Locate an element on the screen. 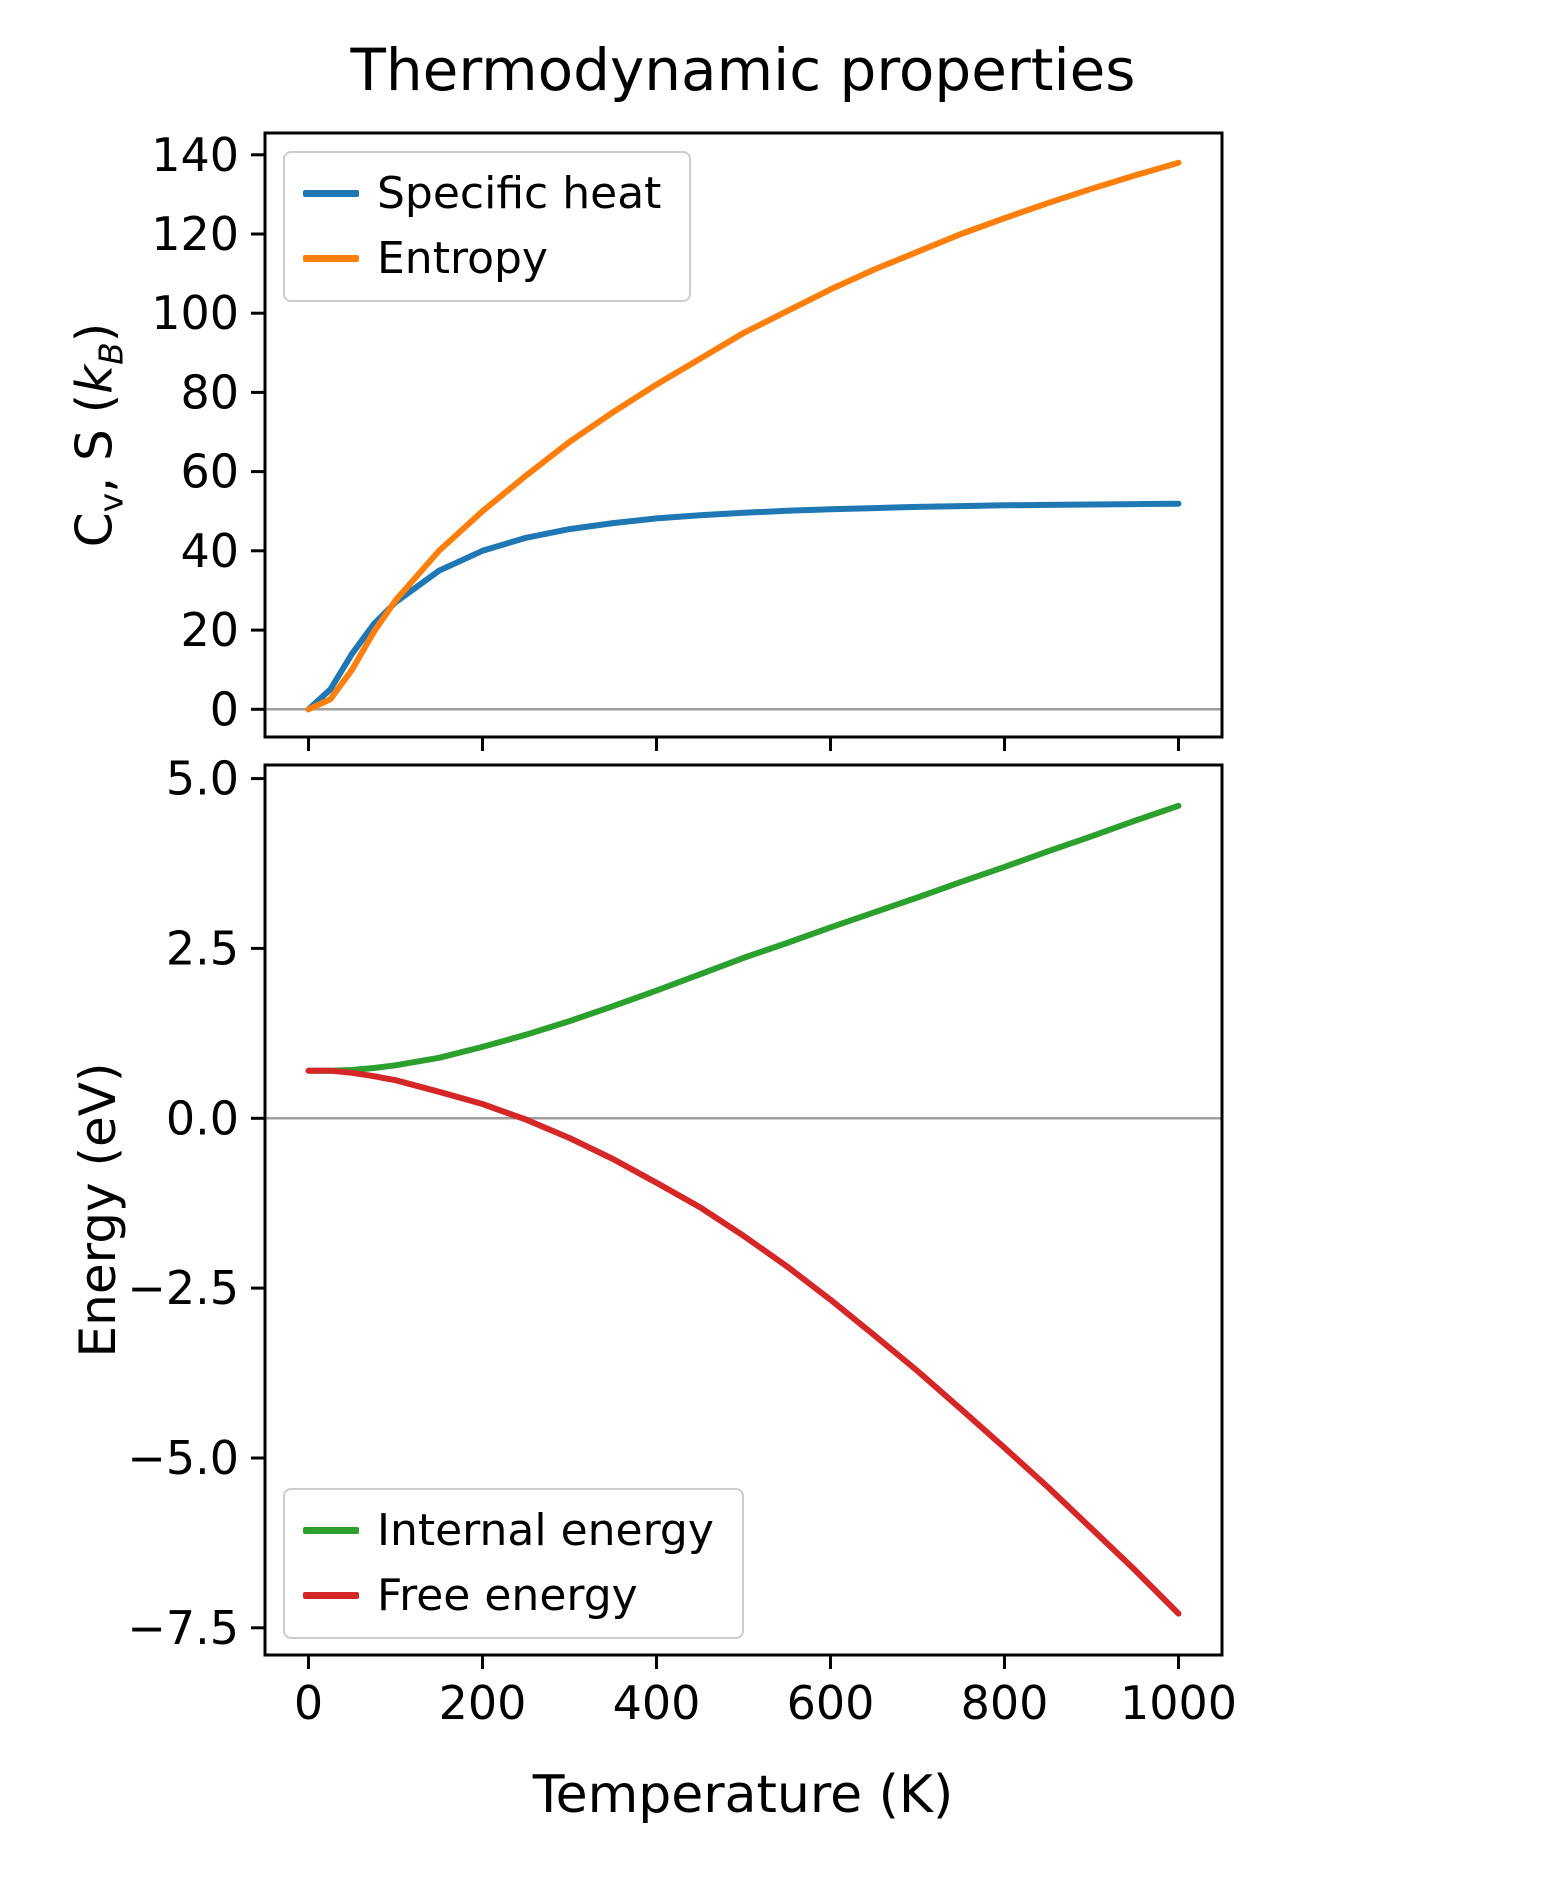  ylabel-top-mid: , S ( is located at coordinates (94, 443).